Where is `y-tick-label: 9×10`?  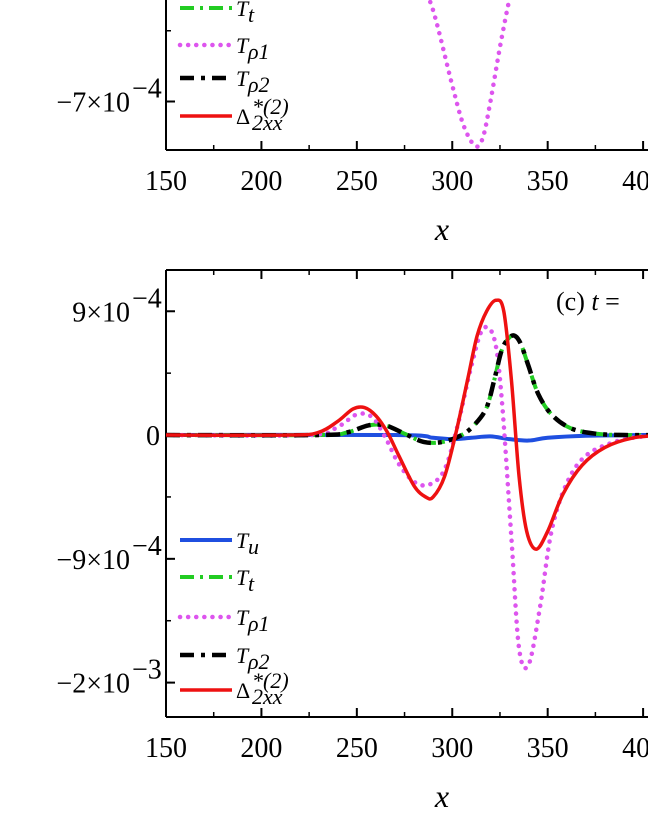 y-tick-label: 9×10 is located at coordinates (101, 312).